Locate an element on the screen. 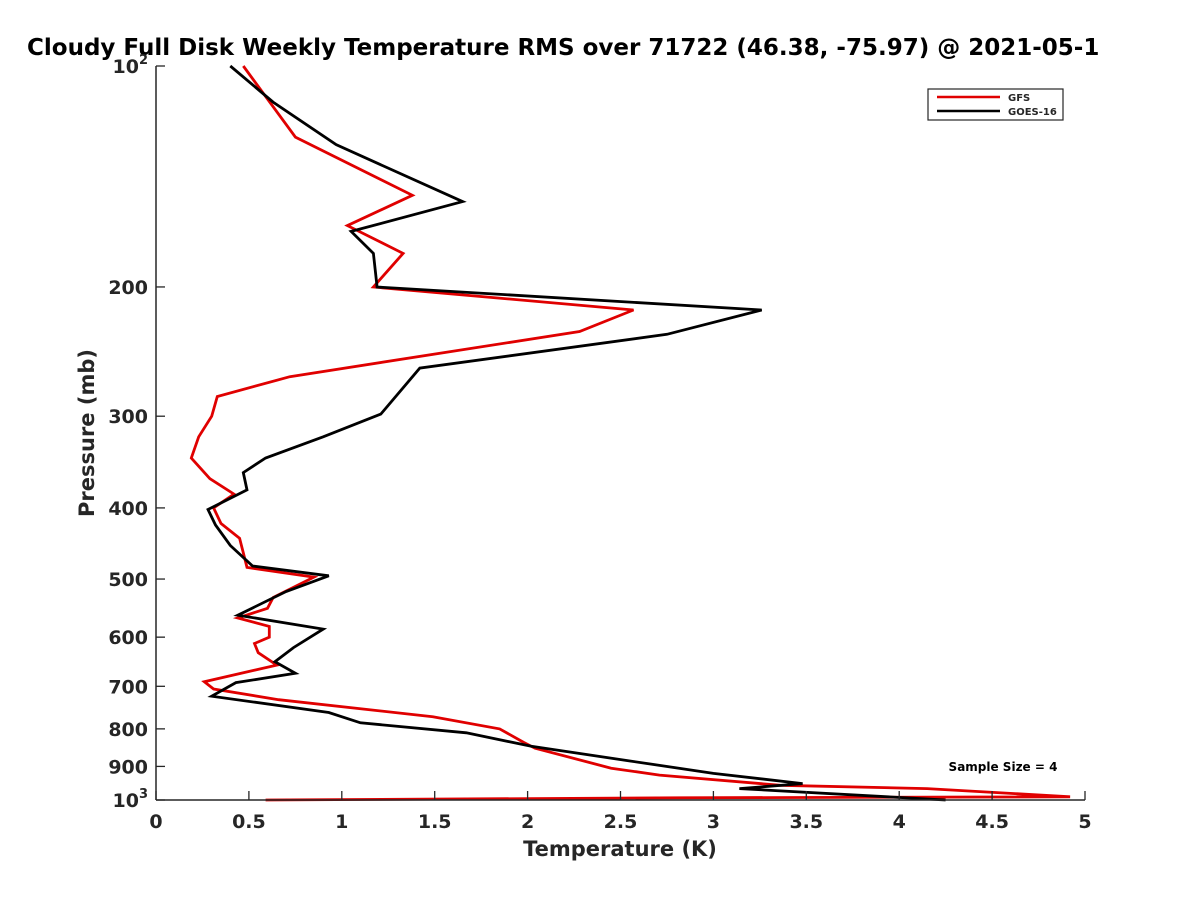  x-tick-label: 5 is located at coordinates (1084, 822).